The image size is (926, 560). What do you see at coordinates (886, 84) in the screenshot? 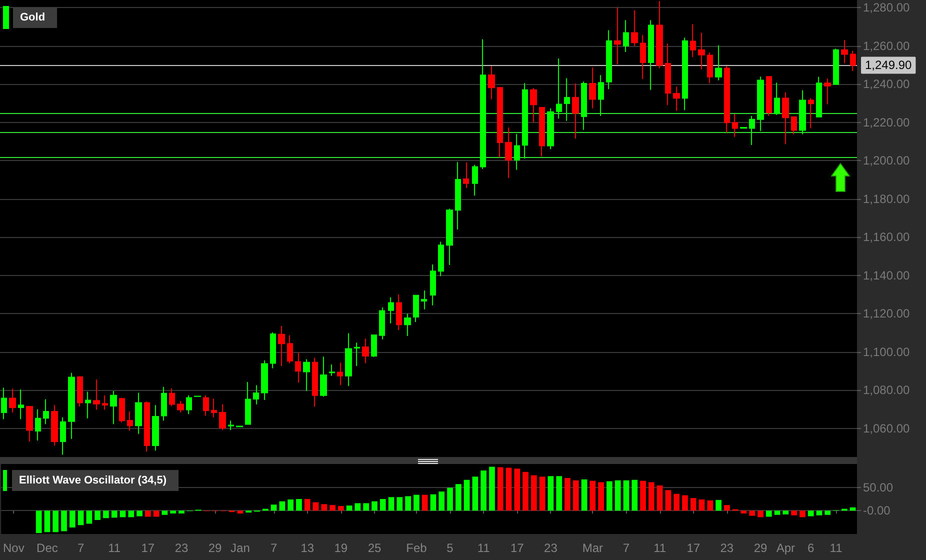
I see `y-tick-label: 1,240.00` at bounding box center [886, 84].